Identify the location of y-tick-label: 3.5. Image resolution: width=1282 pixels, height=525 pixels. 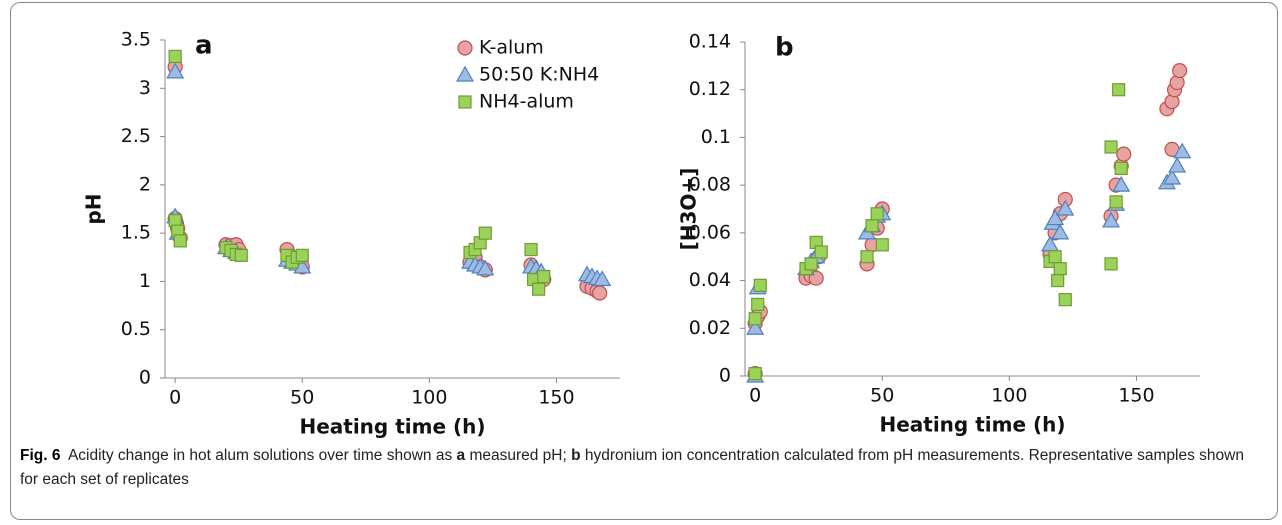
(136, 40).